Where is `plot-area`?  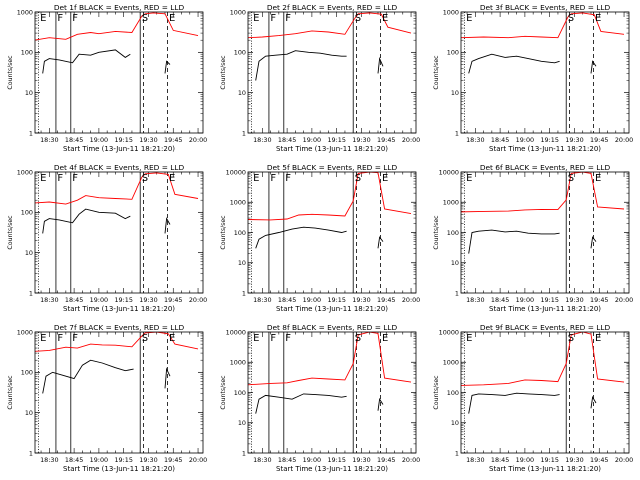 plot-area is located at coordinates (330, 232).